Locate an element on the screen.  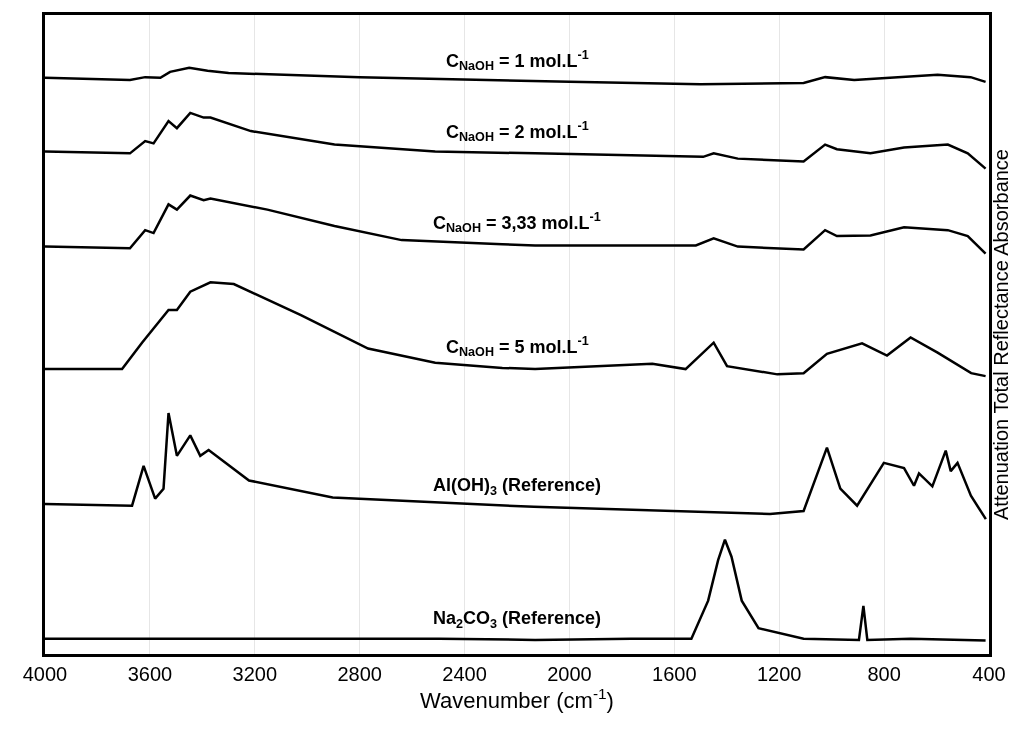
series-label: Na$_{2}$CO$_{3}$ (Reference) is located at coordinates (517, 619).